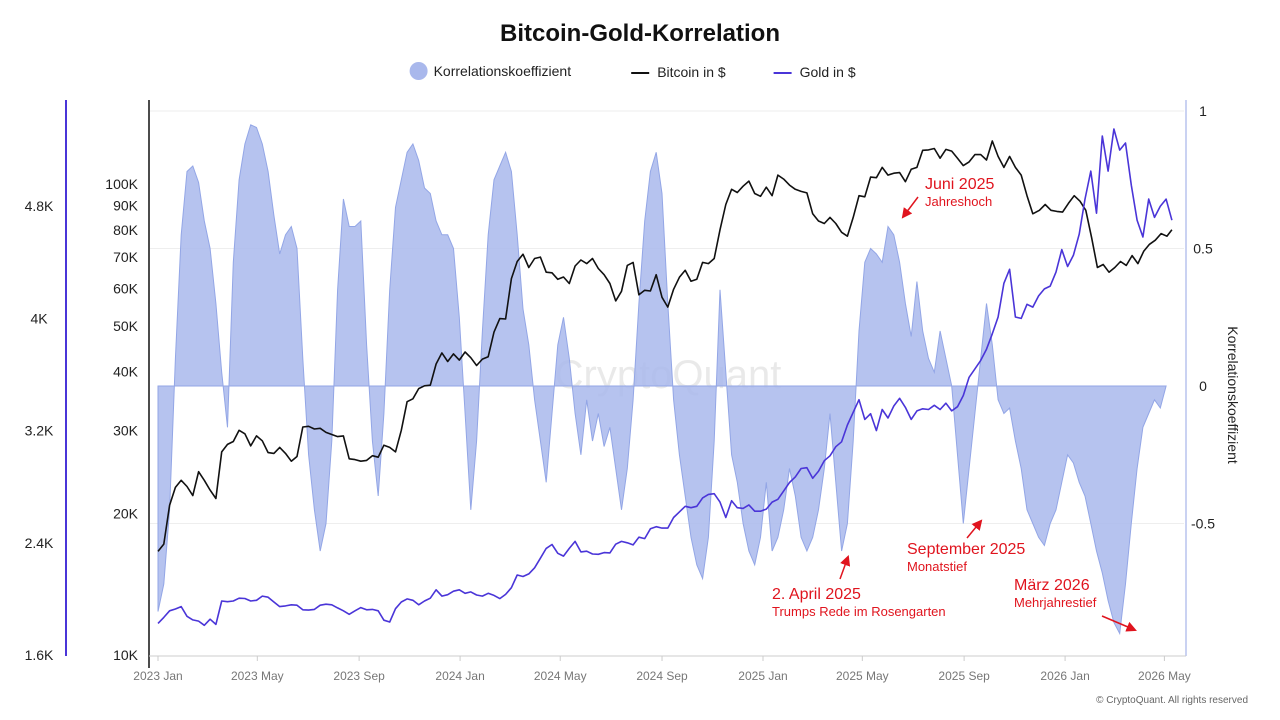 Image resolution: width=1280 pixels, height=720 pixels. Describe the element at coordinates (845, 567) in the screenshot. I see `annotation-arrow-2-april-2025` at that location.